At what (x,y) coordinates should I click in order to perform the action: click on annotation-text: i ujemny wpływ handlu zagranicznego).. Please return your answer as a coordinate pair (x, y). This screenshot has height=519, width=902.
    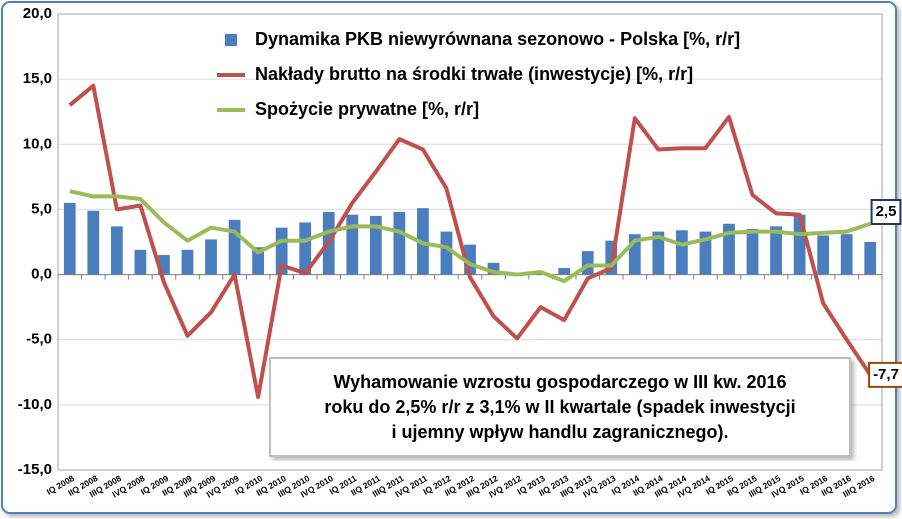
    Looking at the image, I should click on (559, 432).